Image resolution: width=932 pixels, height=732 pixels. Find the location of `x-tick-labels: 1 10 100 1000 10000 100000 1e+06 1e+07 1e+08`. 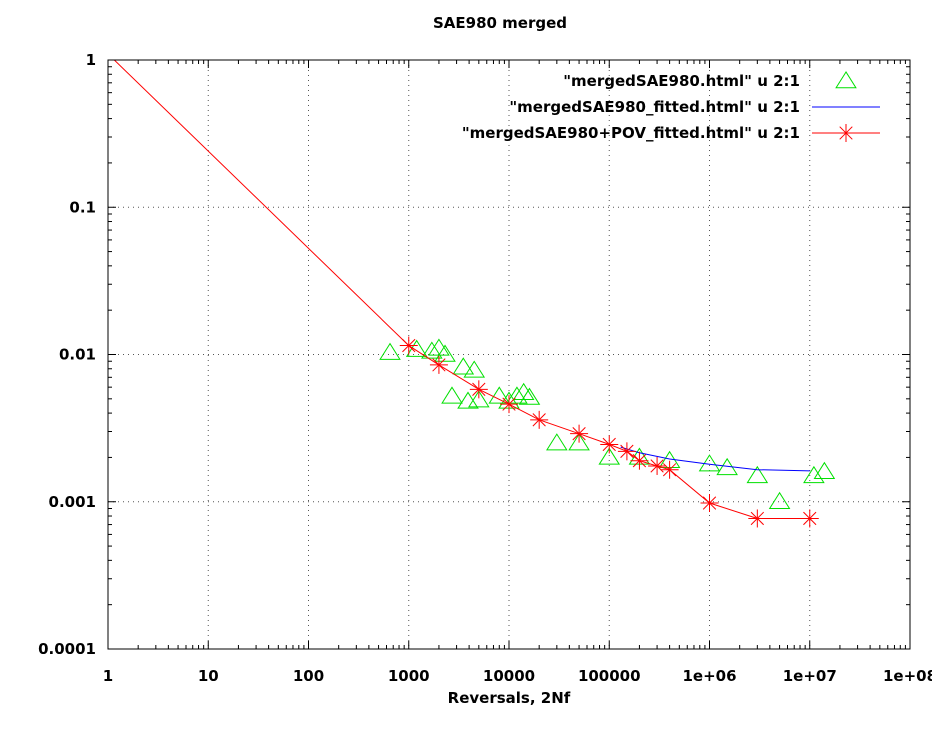

x-tick-labels: 1 10 100 1000 10000 100000 1e+06 1e+07 1e+08 is located at coordinates (517, 676).